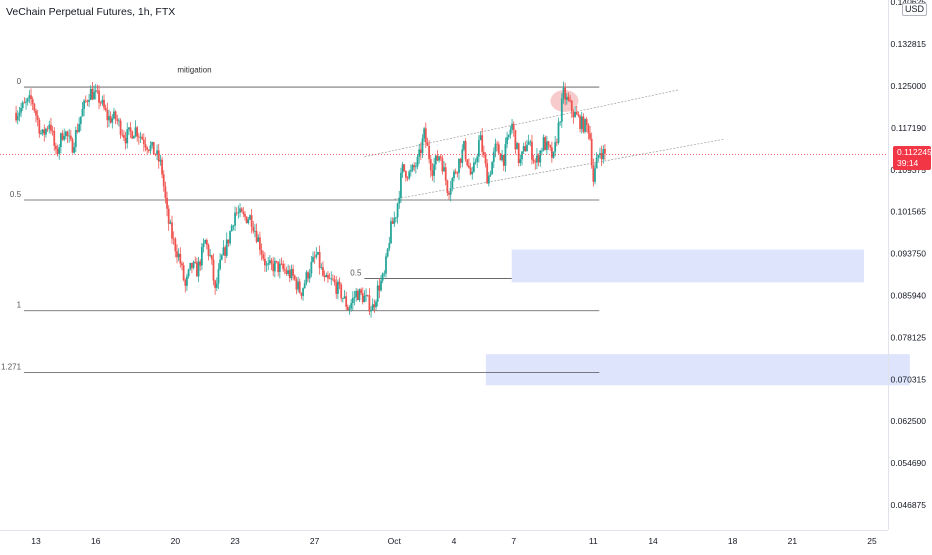  I want to click on price-axis-separator, so click(888, 265).